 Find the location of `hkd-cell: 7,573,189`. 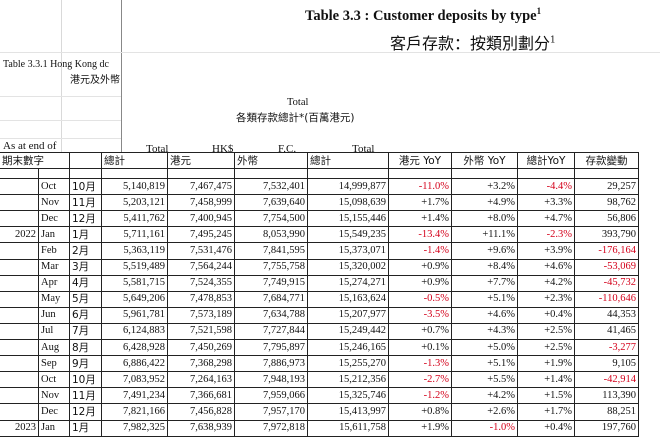

hkd-cell: 7,573,189 is located at coordinates (201, 315).